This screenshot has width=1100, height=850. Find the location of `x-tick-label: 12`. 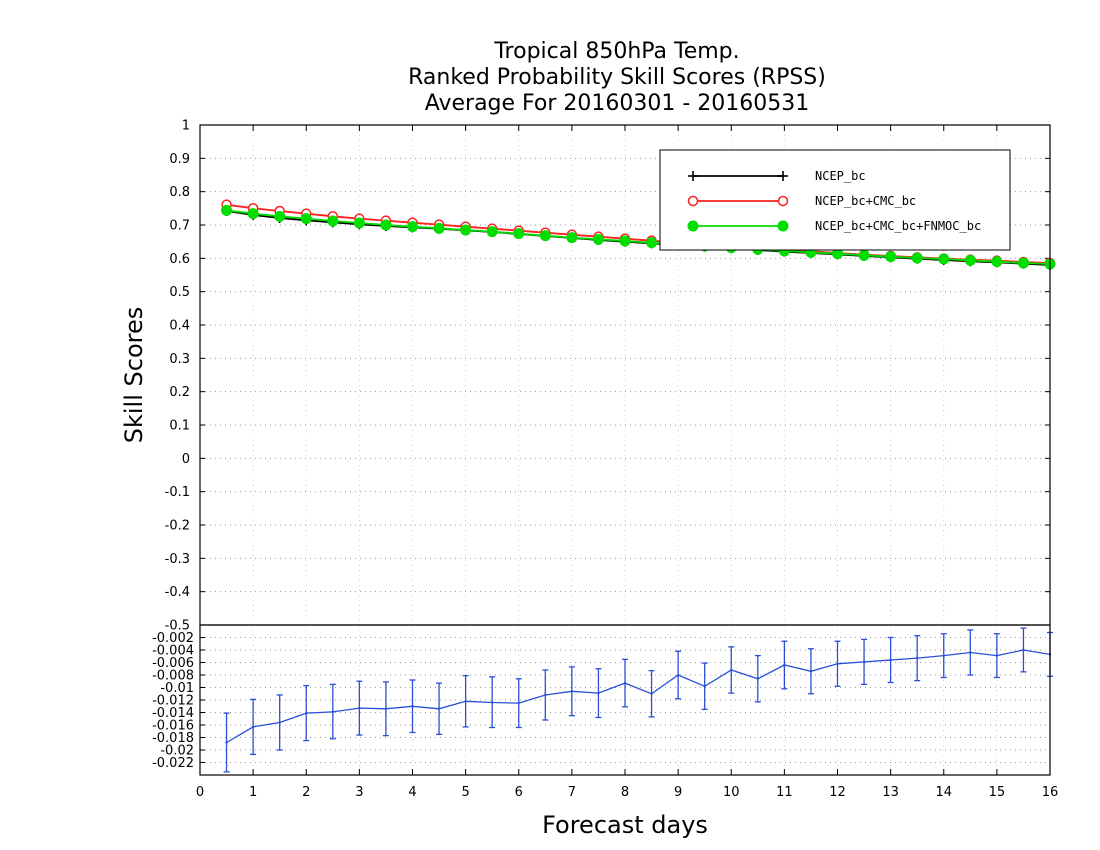

x-tick-label: 12 is located at coordinates (837, 792).